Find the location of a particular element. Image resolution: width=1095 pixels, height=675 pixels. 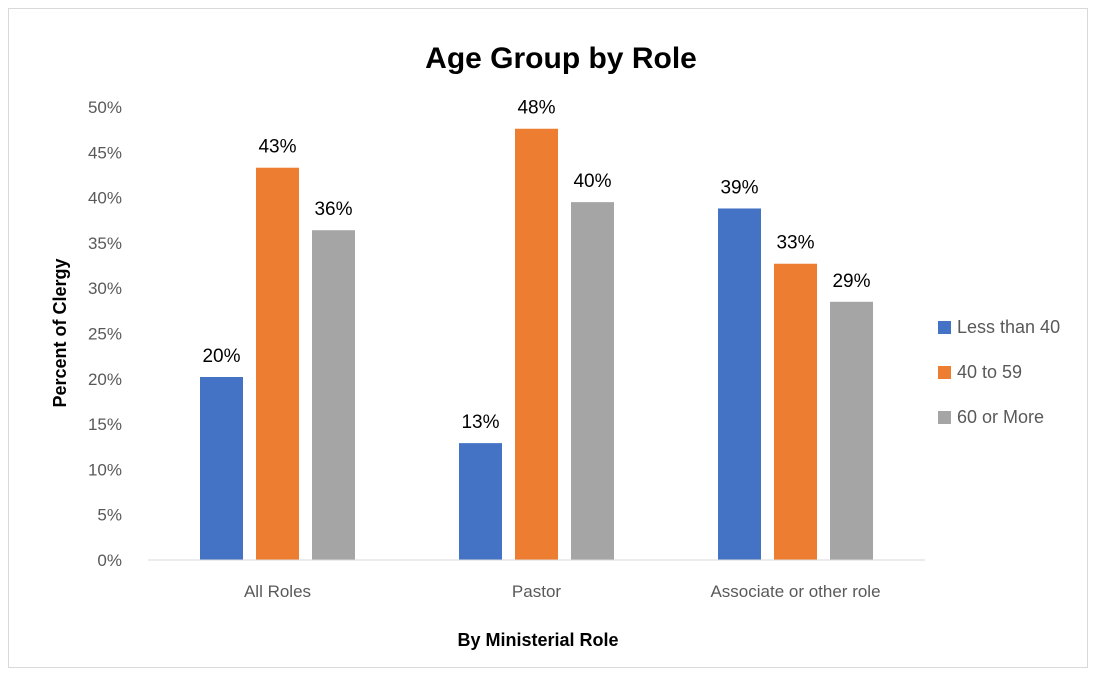

y-tick-label: 25% is located at coordinates (105, 334).